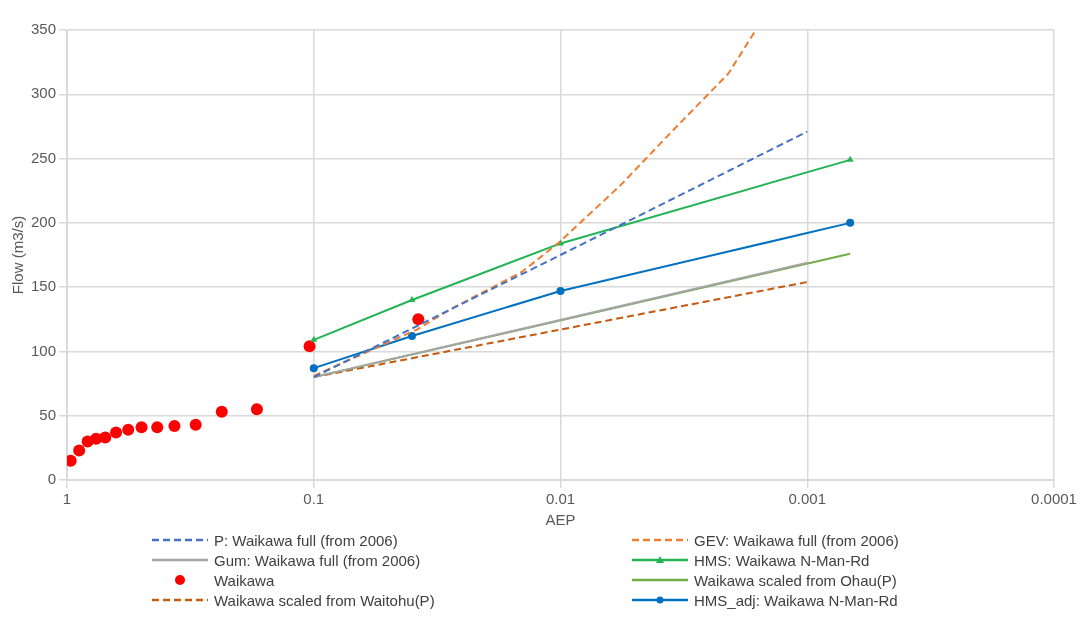  What do you see at coordinates (807, 499) in the screenshot?
I see `x-tick-label: 0.001` at bounding box center [807, 499].